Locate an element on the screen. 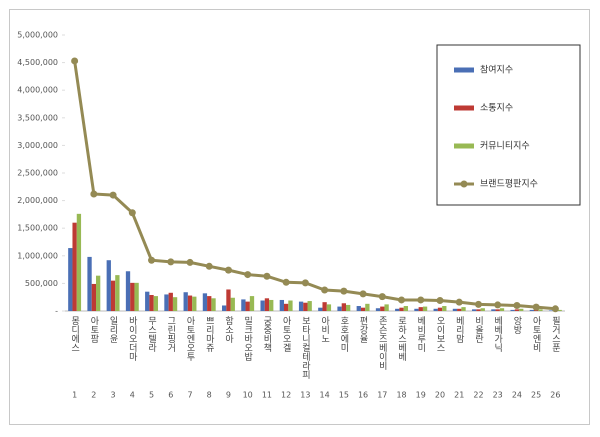  x-tick-label: 존슨즈베이비 is located at coordinates (382, 343).